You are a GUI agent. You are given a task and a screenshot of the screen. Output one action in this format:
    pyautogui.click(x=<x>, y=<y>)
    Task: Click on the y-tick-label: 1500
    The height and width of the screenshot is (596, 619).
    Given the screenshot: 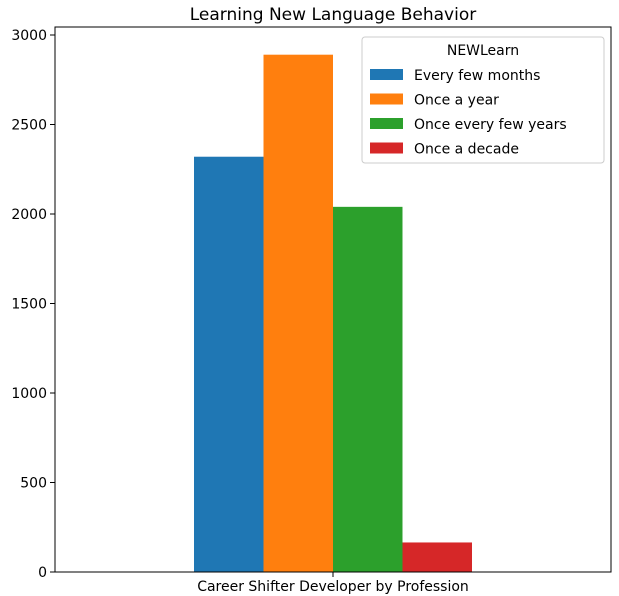 What is the action you would take?
    pyautogui.click(x=29, y=305)
    